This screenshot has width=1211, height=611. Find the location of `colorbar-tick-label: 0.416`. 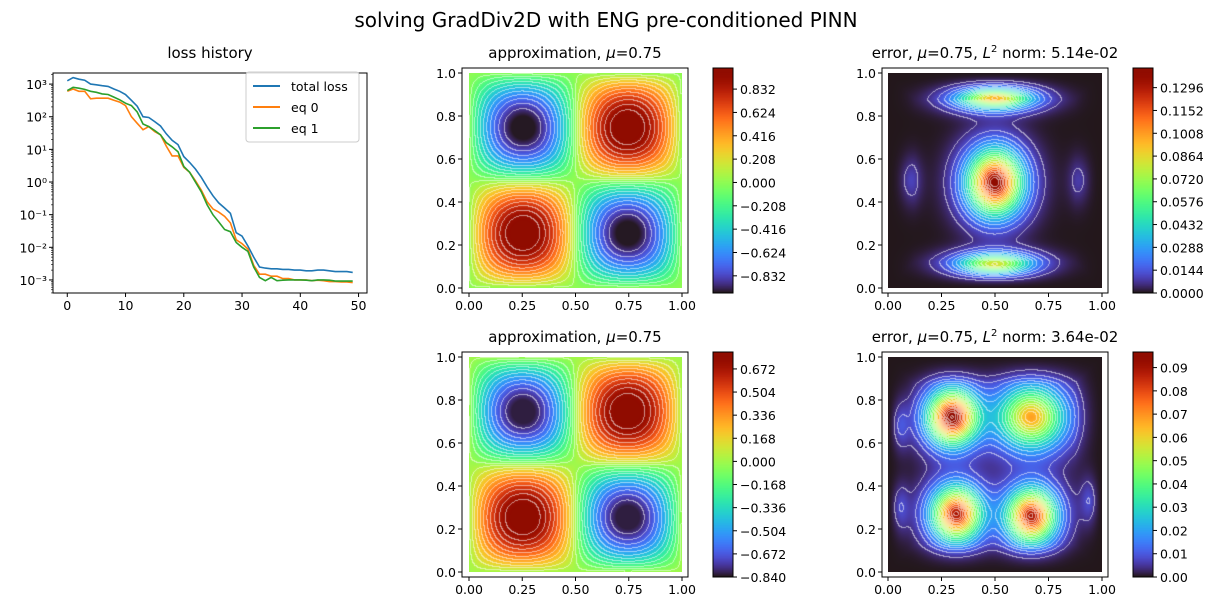

colorbar-tick-label: 0.416 is located at coordinates (758, 136).